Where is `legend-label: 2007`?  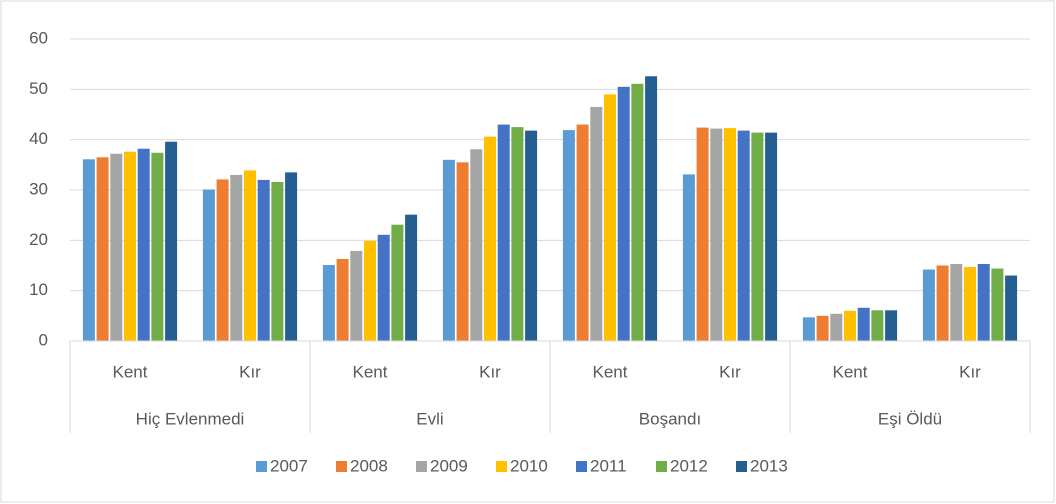
legend-label: 2007 is located at coordinates (289, 465).